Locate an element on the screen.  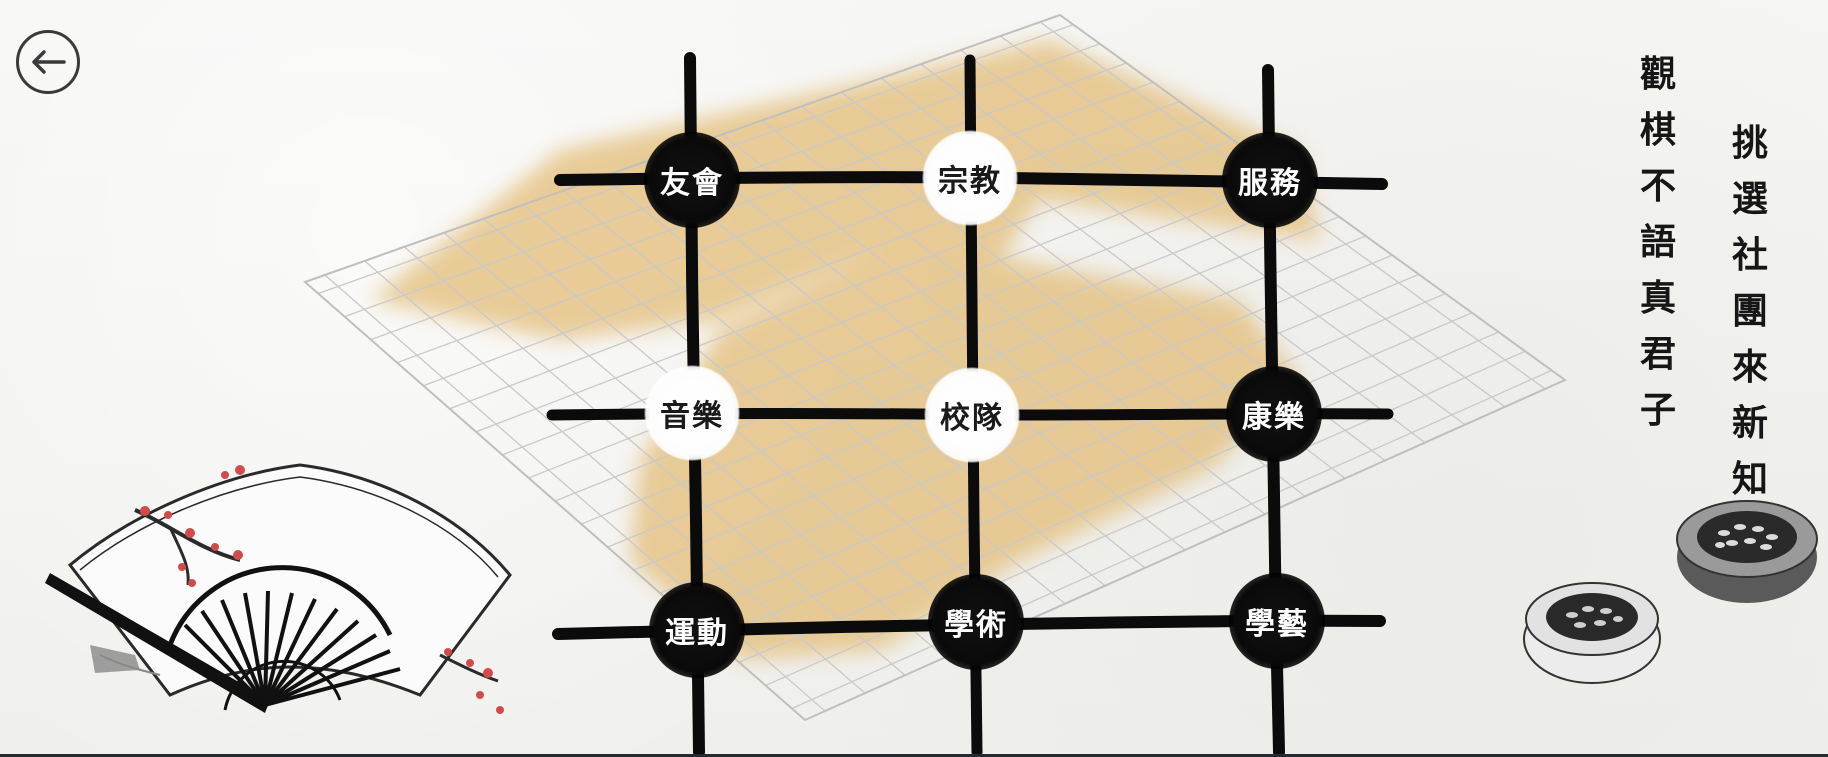
poem-line-1: 觀棋不語真君子 is located at coordinates (1658, 242).